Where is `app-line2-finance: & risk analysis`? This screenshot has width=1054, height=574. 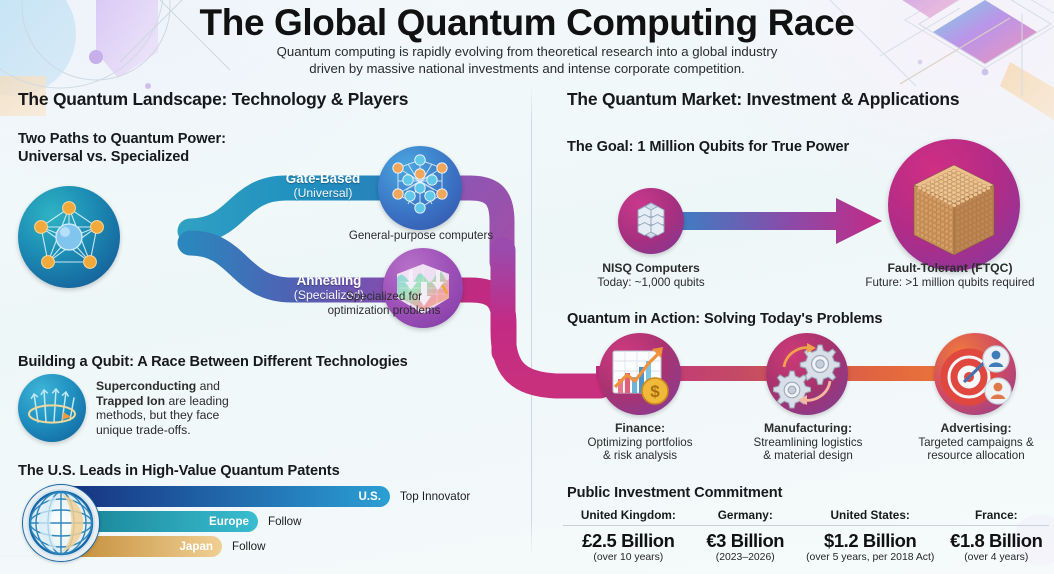
app-line2-finance: & risk analysis is located at coordinates (640, 456).